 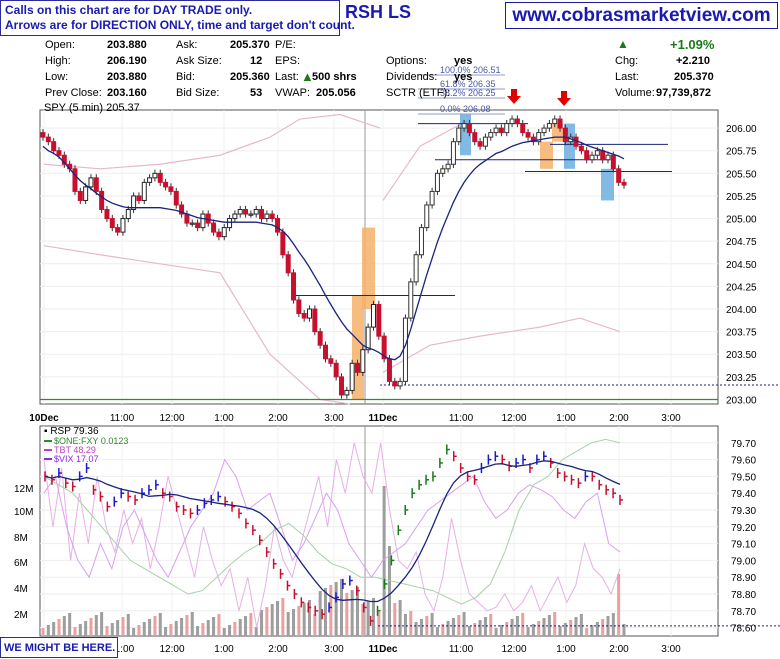 I want to click on upper-x-tick: 2:00, so click(x=619, y=418).